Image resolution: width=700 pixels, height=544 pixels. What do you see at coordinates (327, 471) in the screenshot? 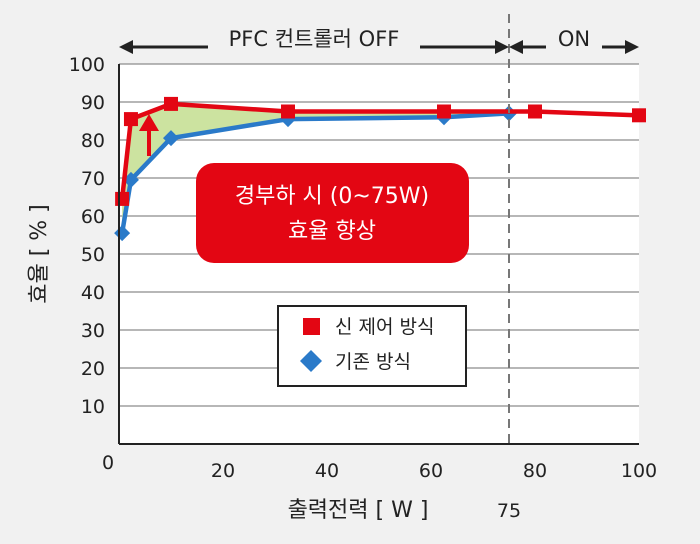
I see `x-tick-40: 40` at bounding box center [327, 471].